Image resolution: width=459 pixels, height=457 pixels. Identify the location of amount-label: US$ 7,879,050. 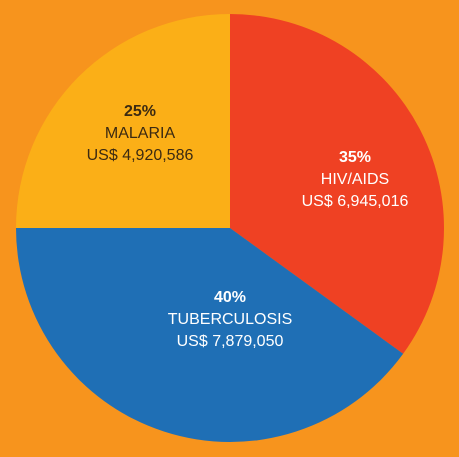
(230, 341).